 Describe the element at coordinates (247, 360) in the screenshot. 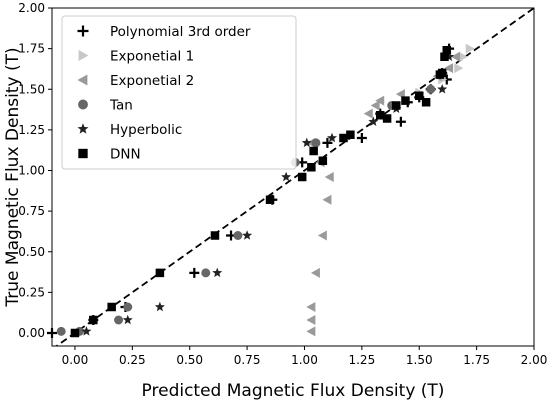

I see `x-tick-label: 0.75` at that location.